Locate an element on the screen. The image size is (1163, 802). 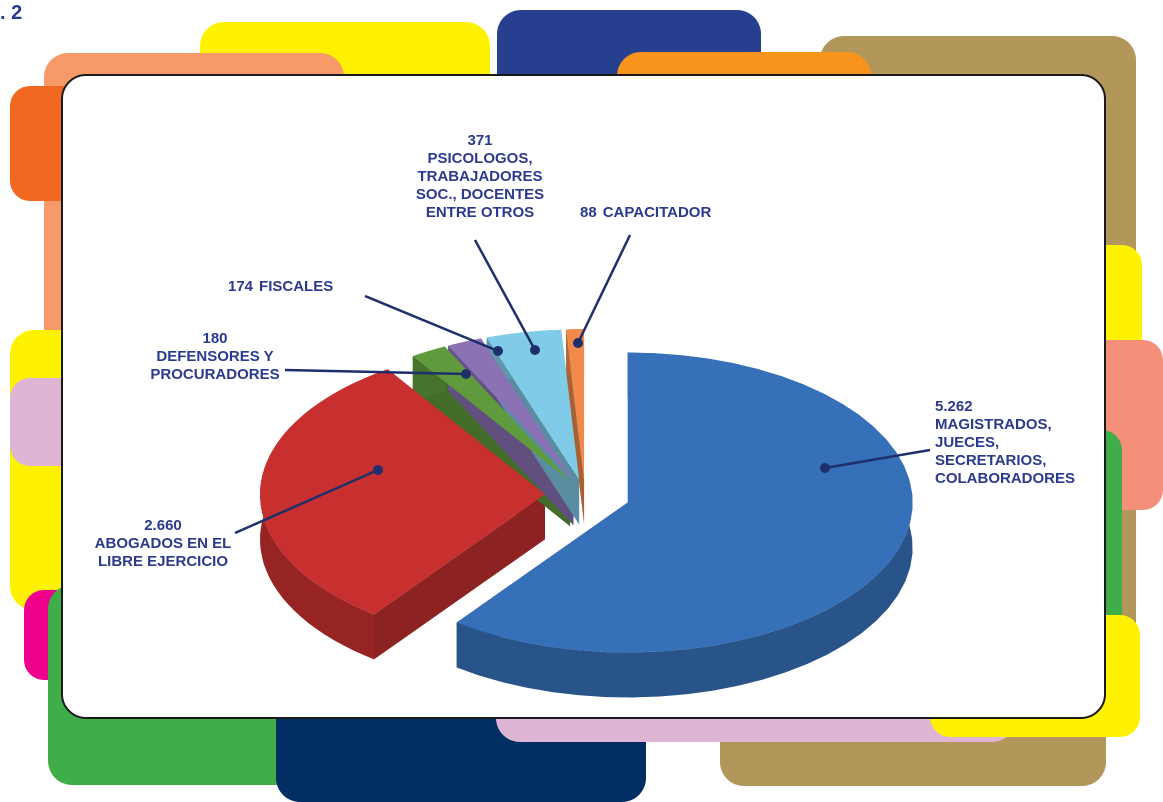
value-label: 5.262 is located at coordinates (954, 406).